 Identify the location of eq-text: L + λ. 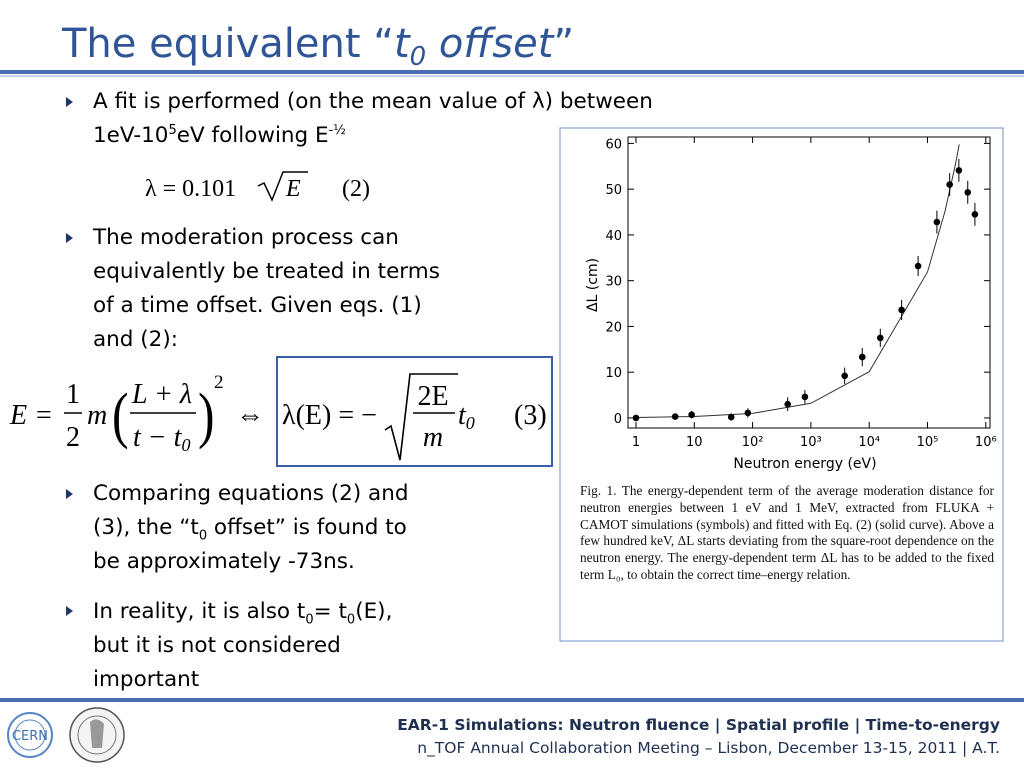
(161, 394).